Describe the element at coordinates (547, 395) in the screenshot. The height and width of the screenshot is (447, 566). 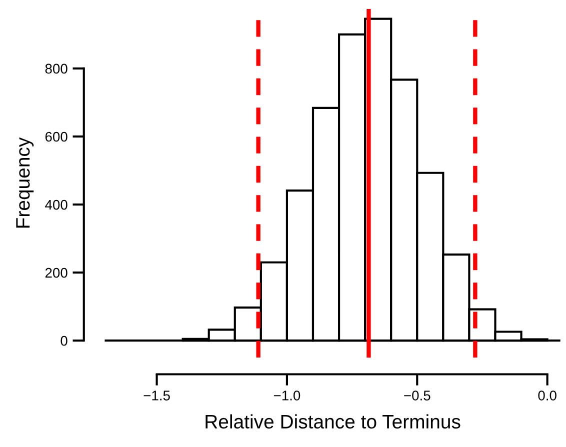
I see `x-tick-label: 0.0` at that location.